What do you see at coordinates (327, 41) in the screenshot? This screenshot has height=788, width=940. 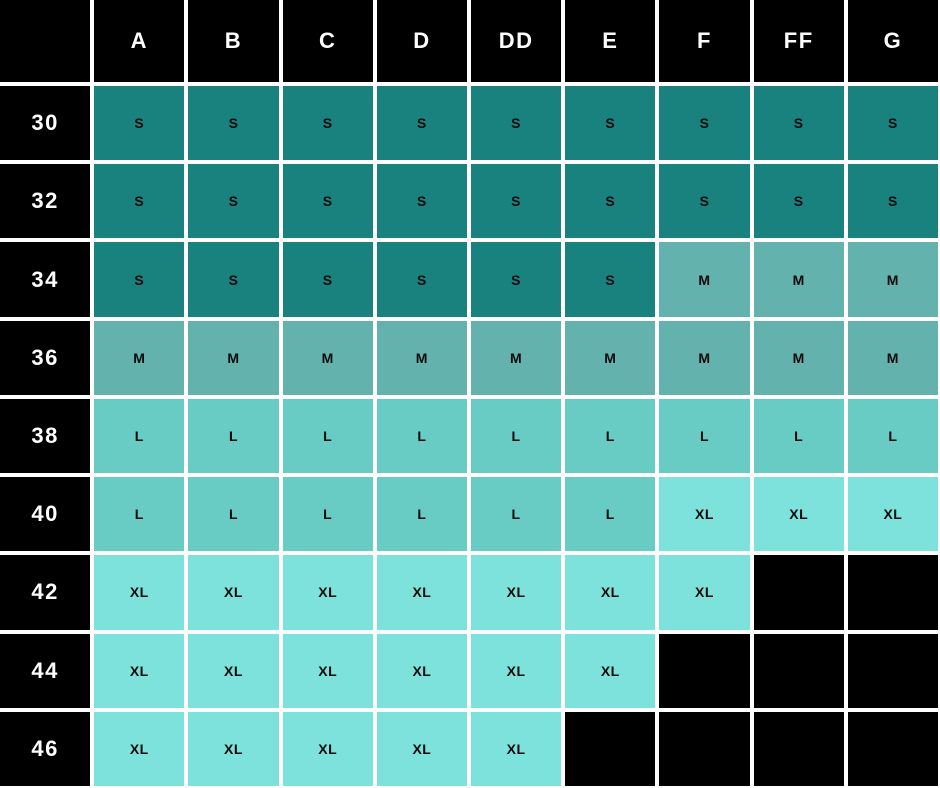 I see `column-header-C: C` at bounding box center [327, 41].